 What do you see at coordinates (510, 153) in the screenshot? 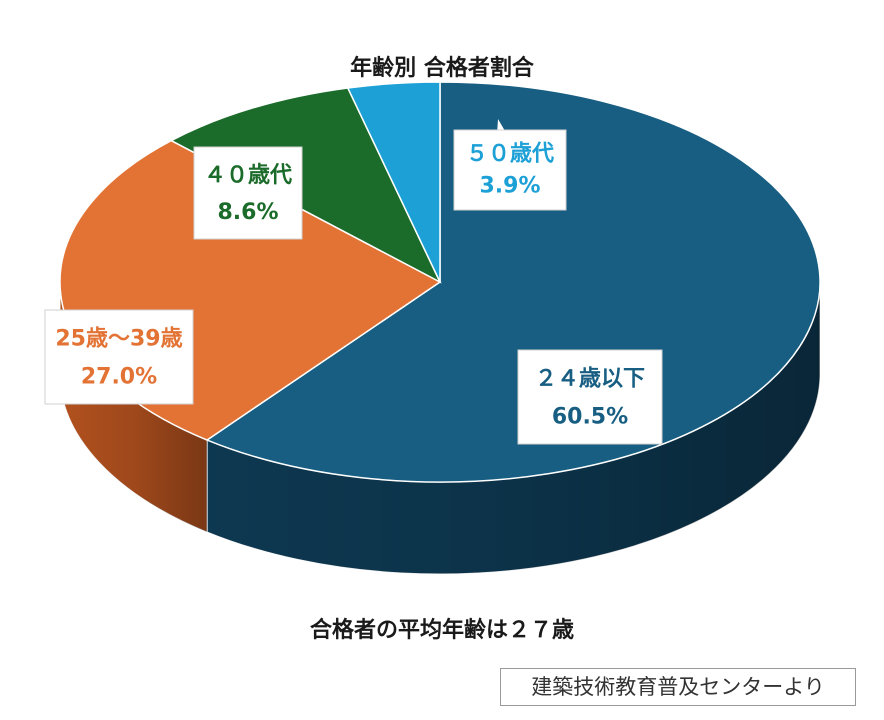
I see `slice-category-label-3: ５０歳代` at bounding box center [510, 153].